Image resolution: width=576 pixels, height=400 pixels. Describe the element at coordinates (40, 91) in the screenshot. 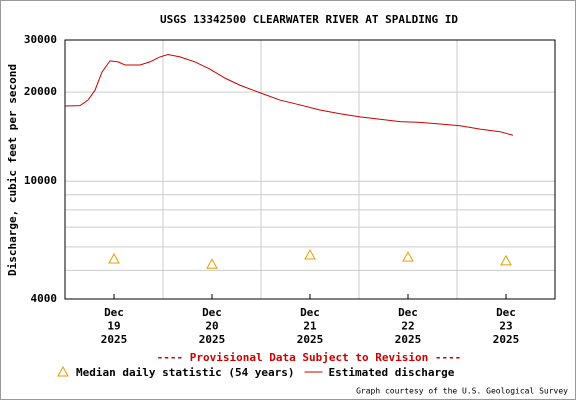

I see `y-tick-label: 20000` at that location.